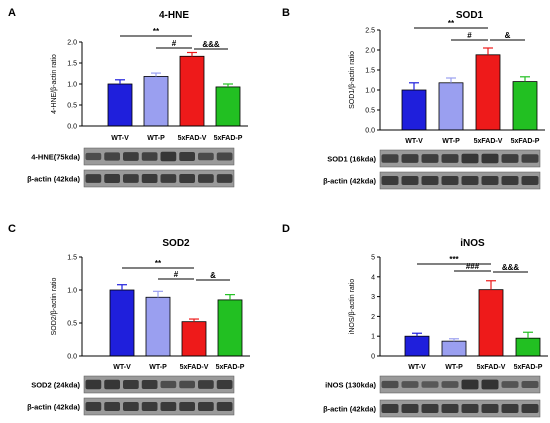  What do you see at coordinates (373, 337) in the screenshot?
I see `y-tick-label: 1` at bounding box center [373, 337].